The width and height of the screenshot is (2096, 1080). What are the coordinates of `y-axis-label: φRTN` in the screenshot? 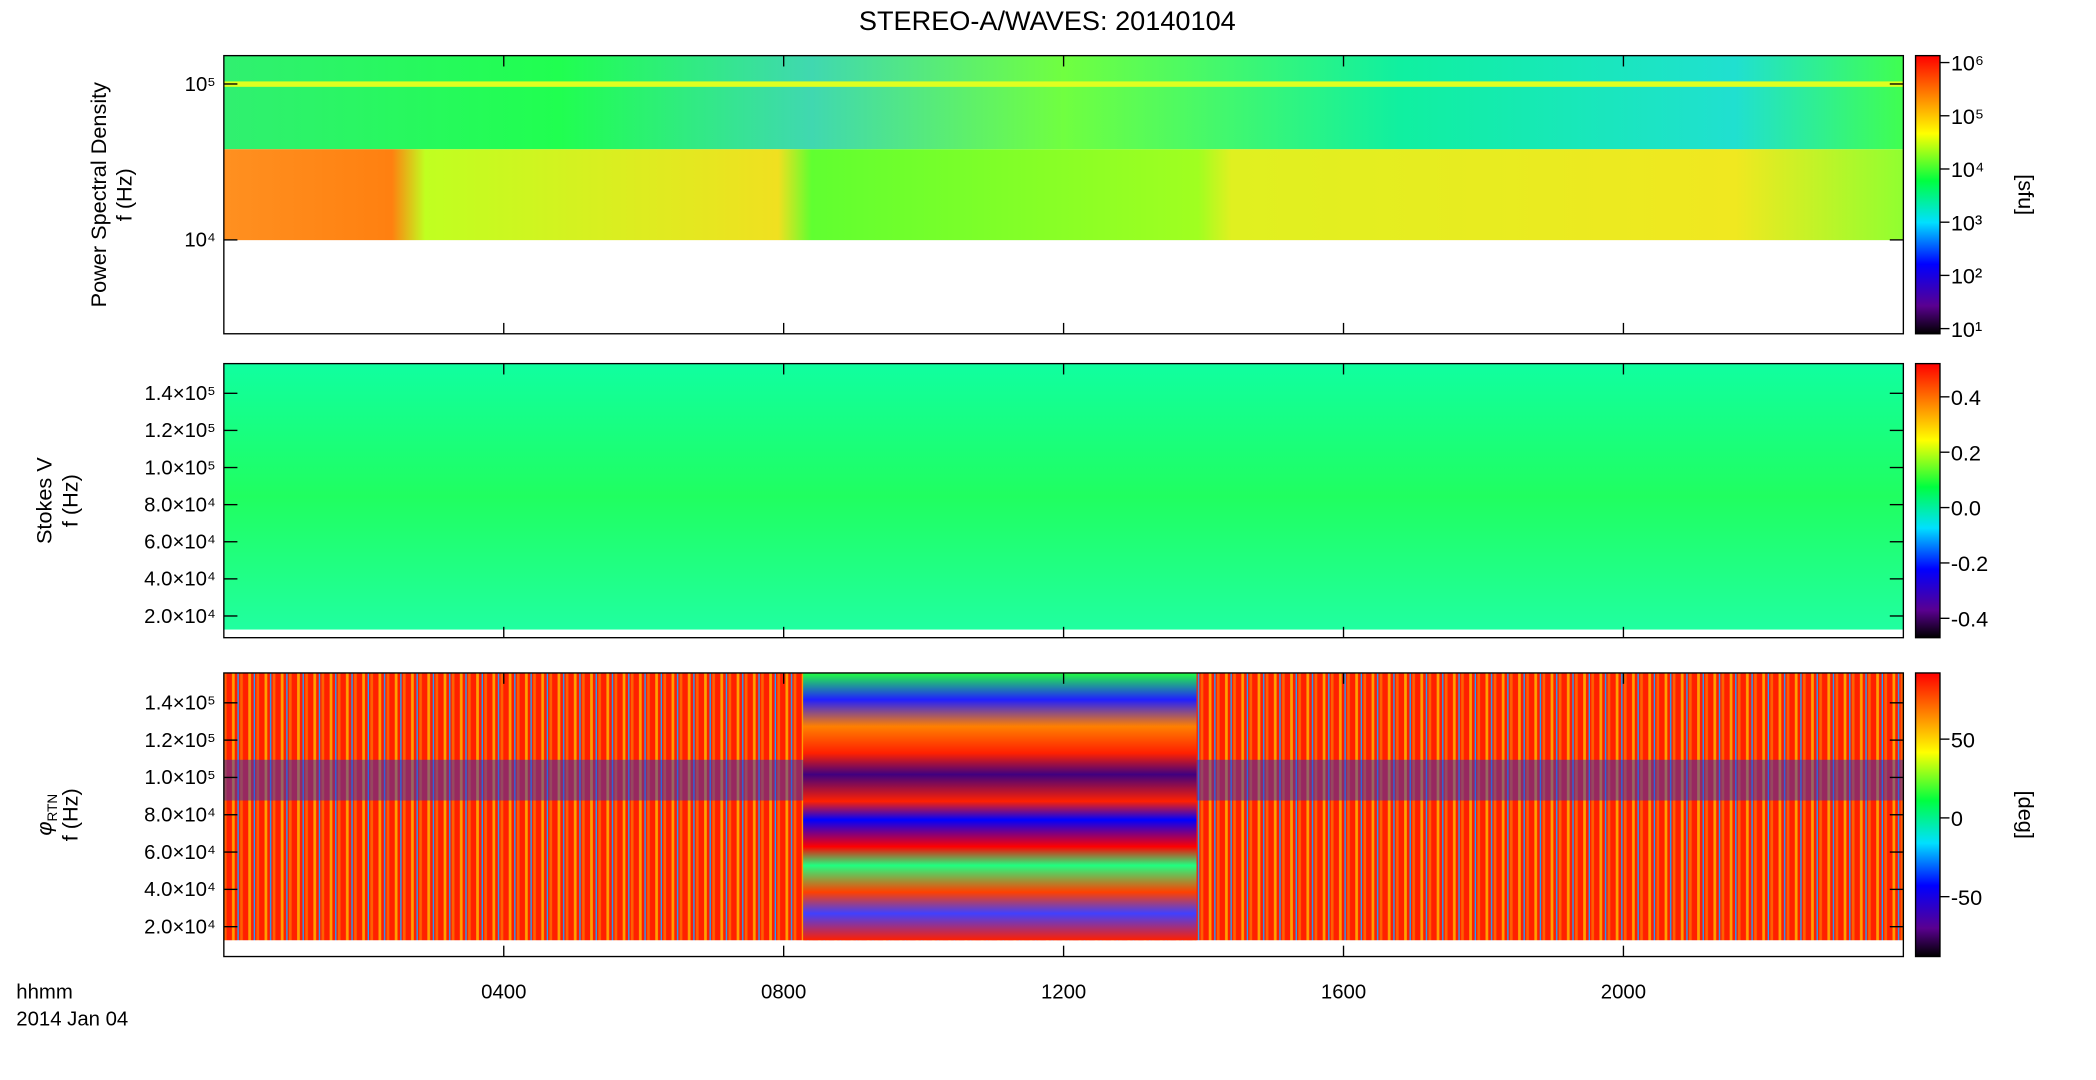 It's located at (46, 815).